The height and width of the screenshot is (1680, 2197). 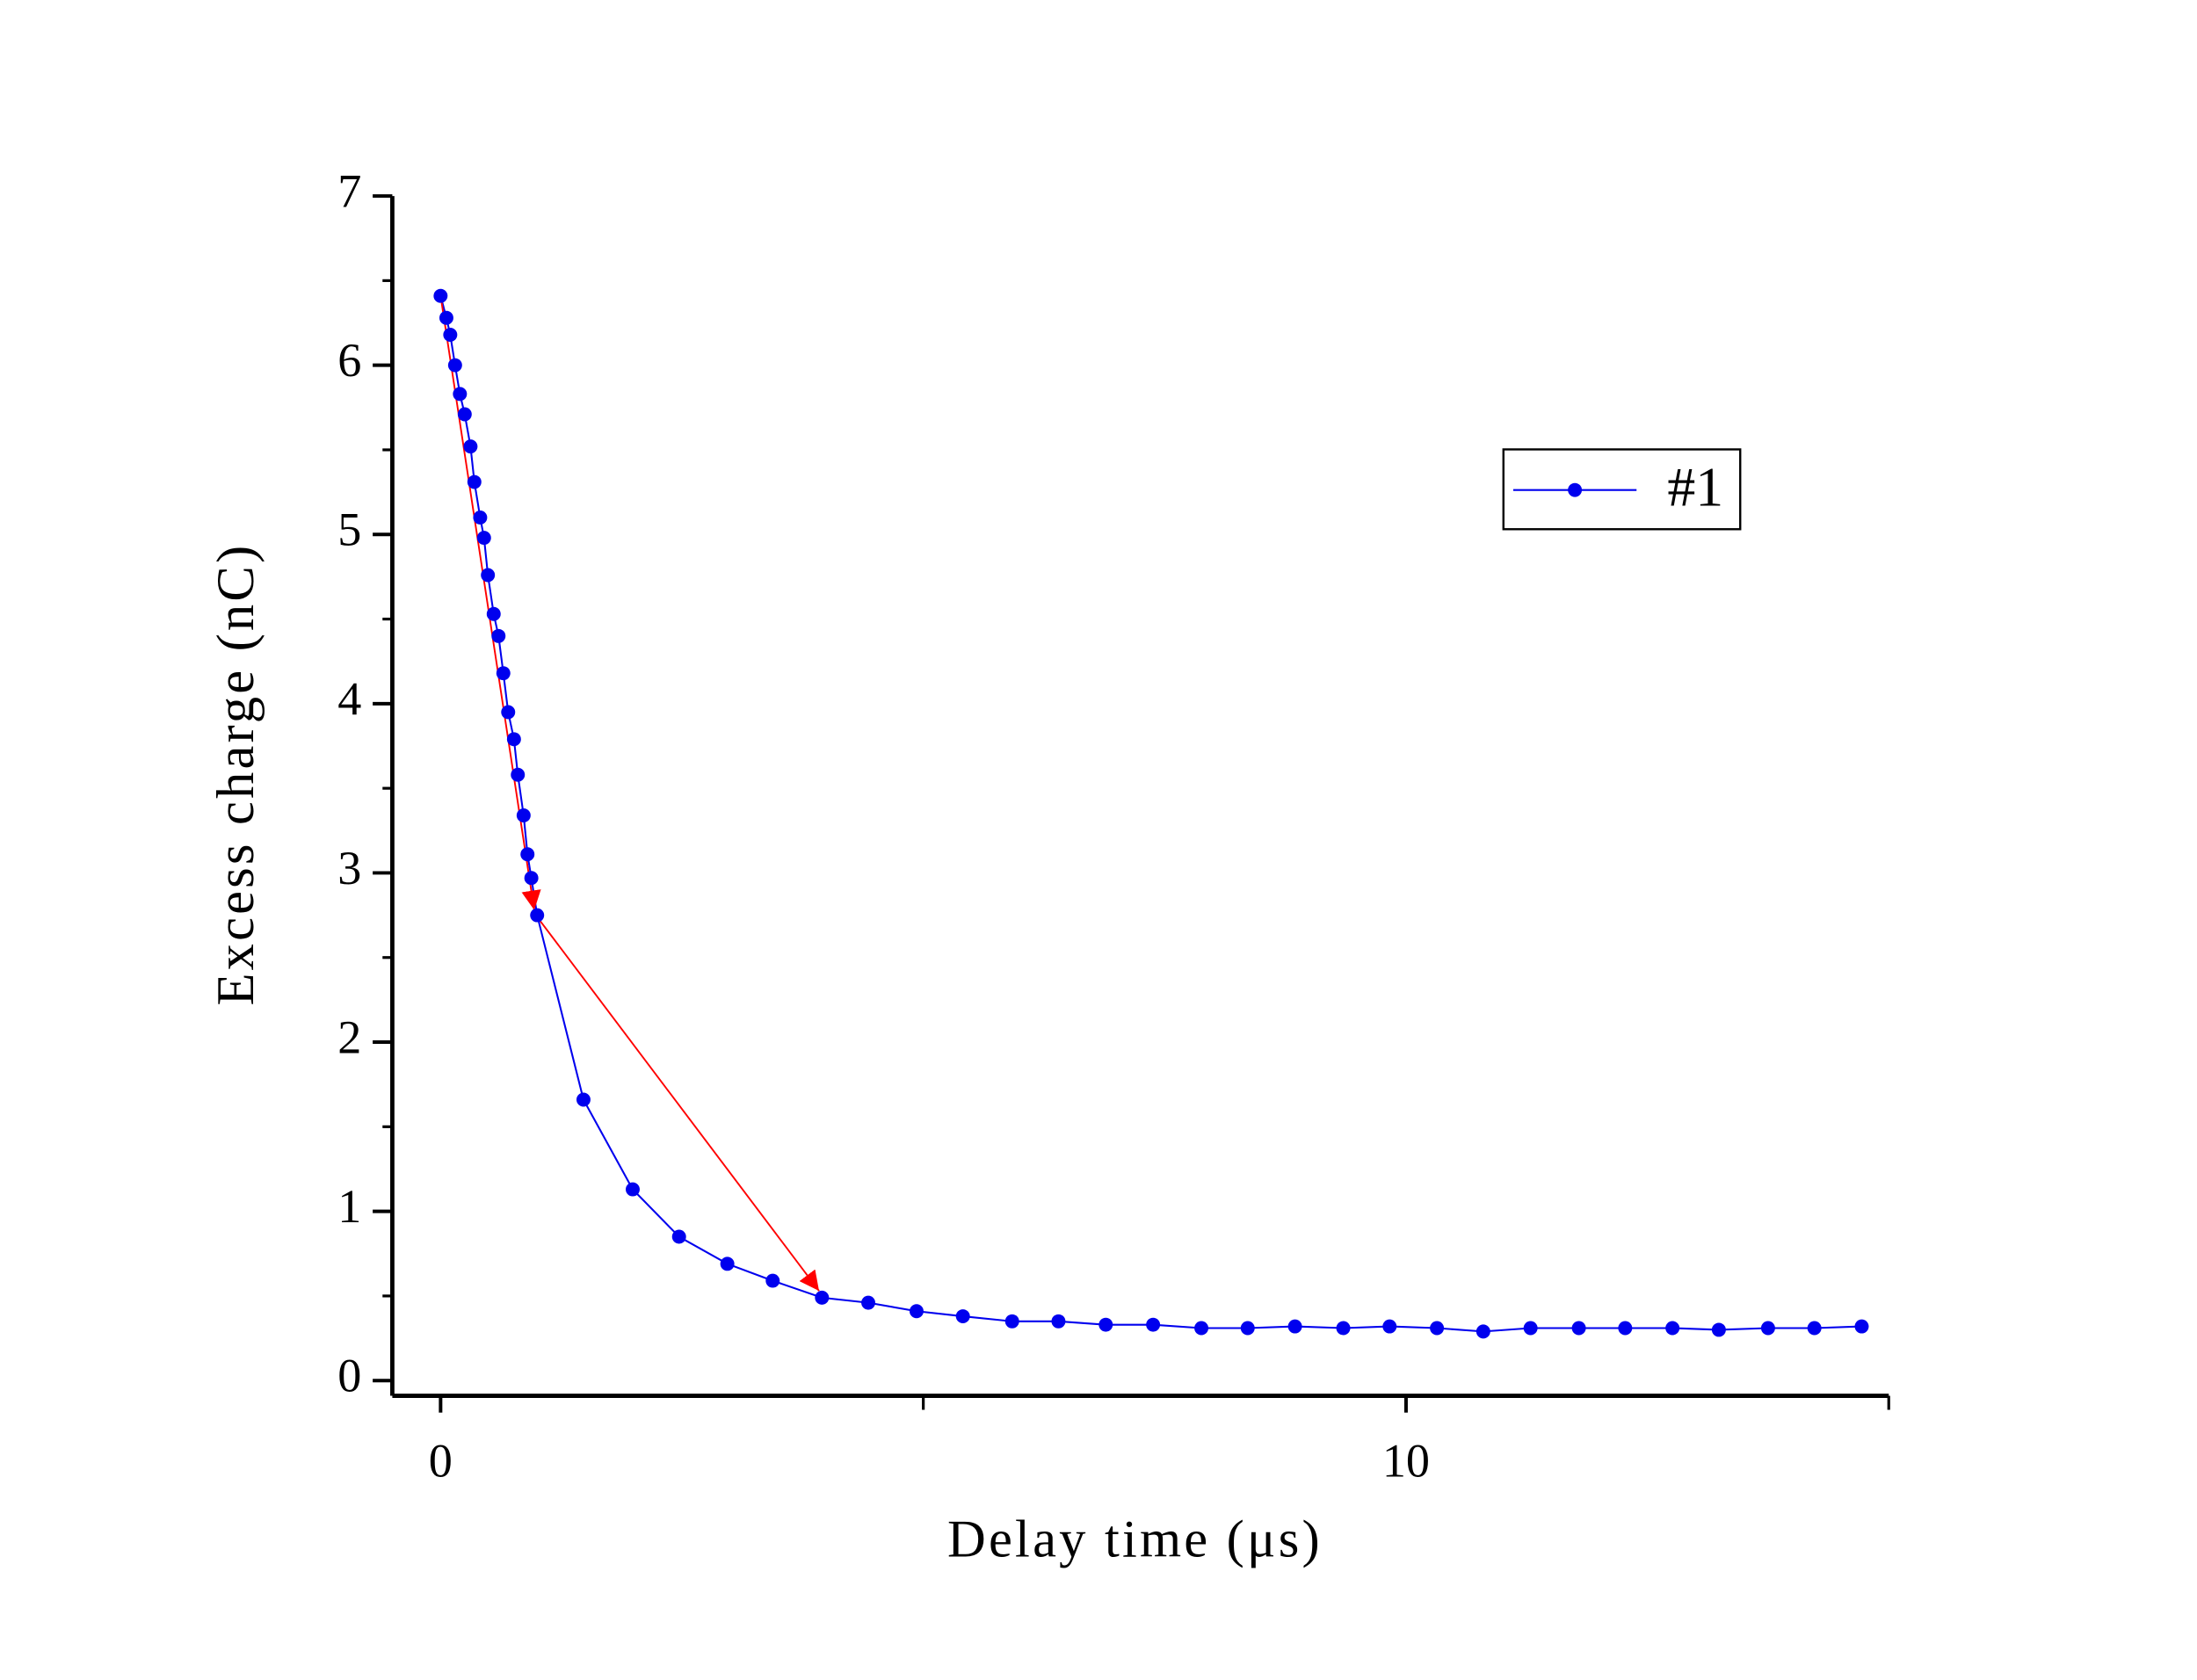 What do you see at coordinates (349, 191) in the screenshot?
I see `y-tick-label: 7` at bounding box center [349, 191].